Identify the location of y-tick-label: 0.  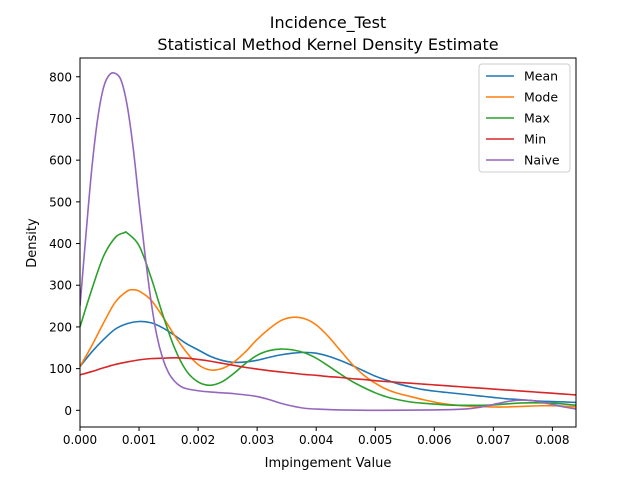
(68, 411).